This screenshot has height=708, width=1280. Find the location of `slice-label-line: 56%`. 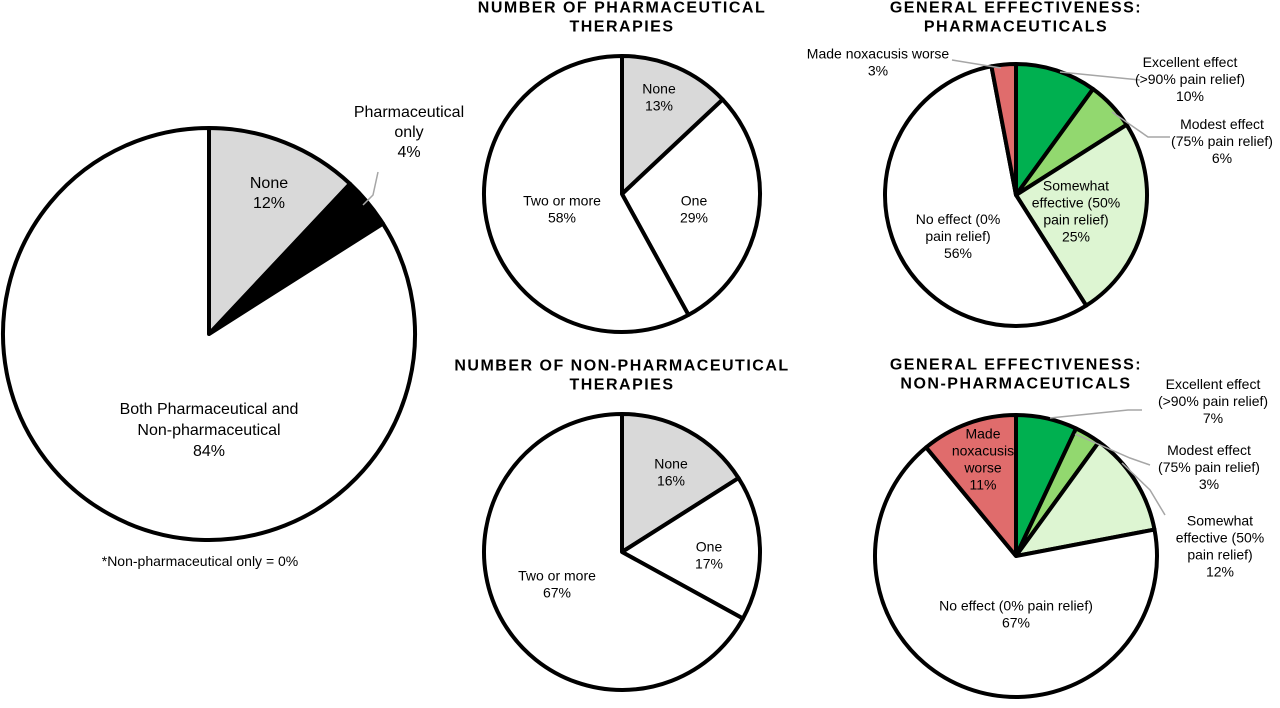

slice-label-line: 56% is located at coordinates (958, 253).